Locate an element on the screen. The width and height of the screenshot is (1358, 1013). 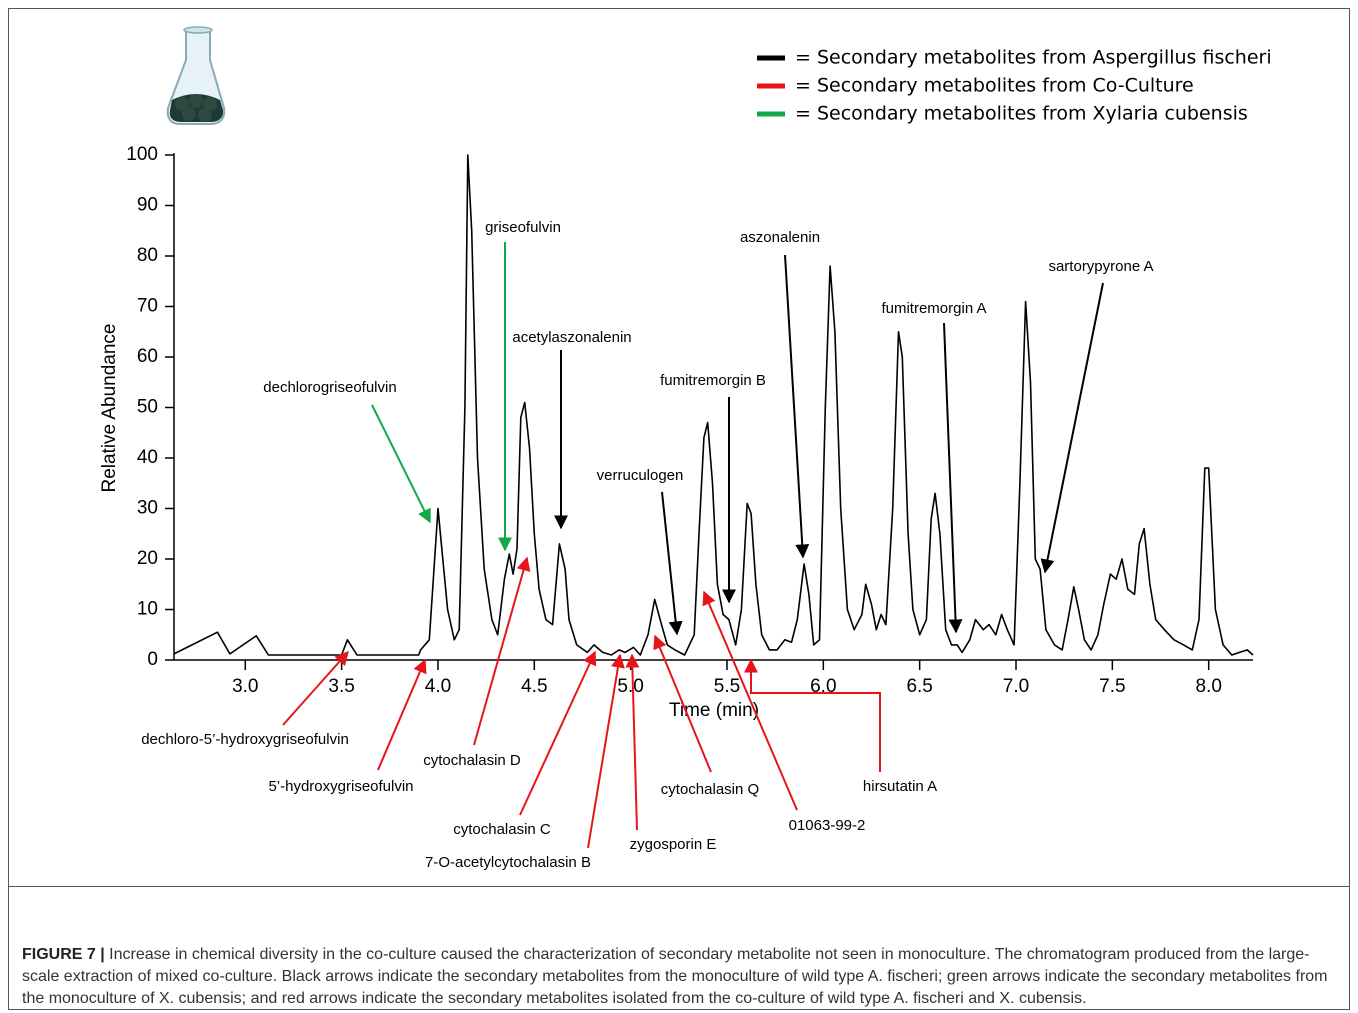
annotation-label: dechlorogriseofulvin is located at coordinates (329, 387).